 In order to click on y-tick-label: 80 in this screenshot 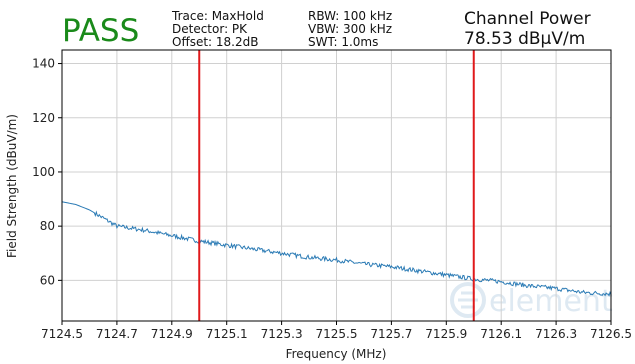, I will do `click(47, 226)`.